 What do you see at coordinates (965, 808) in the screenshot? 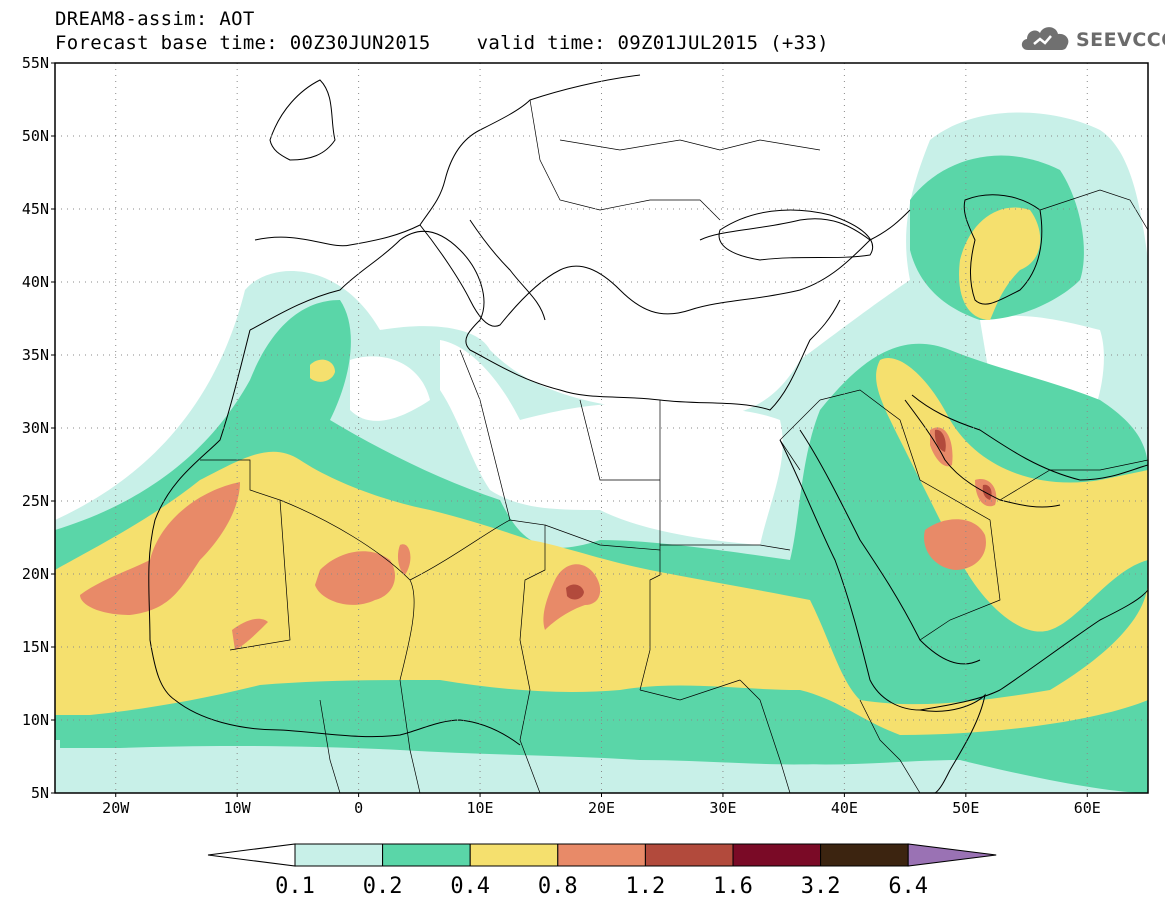
I see `lon-label: 50E` at bounding box center [965, 808].